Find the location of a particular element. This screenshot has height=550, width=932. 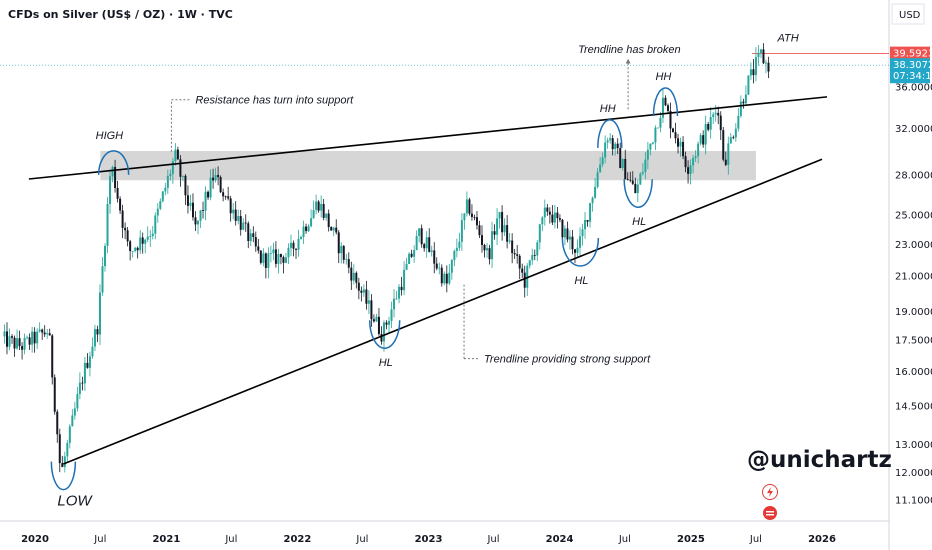

time-tick-label: 2020 is located at coordinates (35, 539).